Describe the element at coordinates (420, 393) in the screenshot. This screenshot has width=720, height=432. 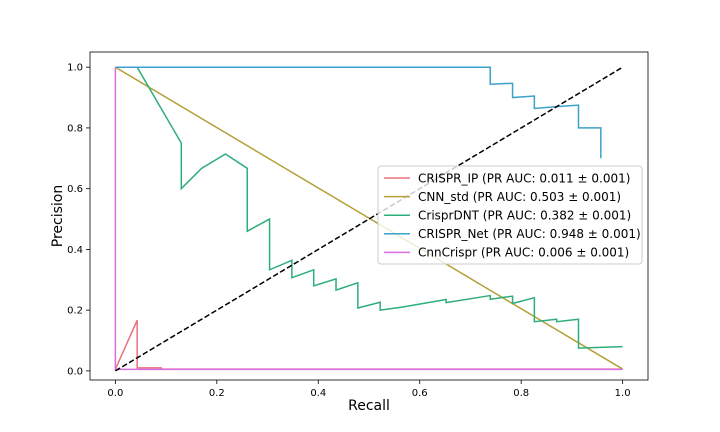
I see `x-tick-label: 0.6` at that location.